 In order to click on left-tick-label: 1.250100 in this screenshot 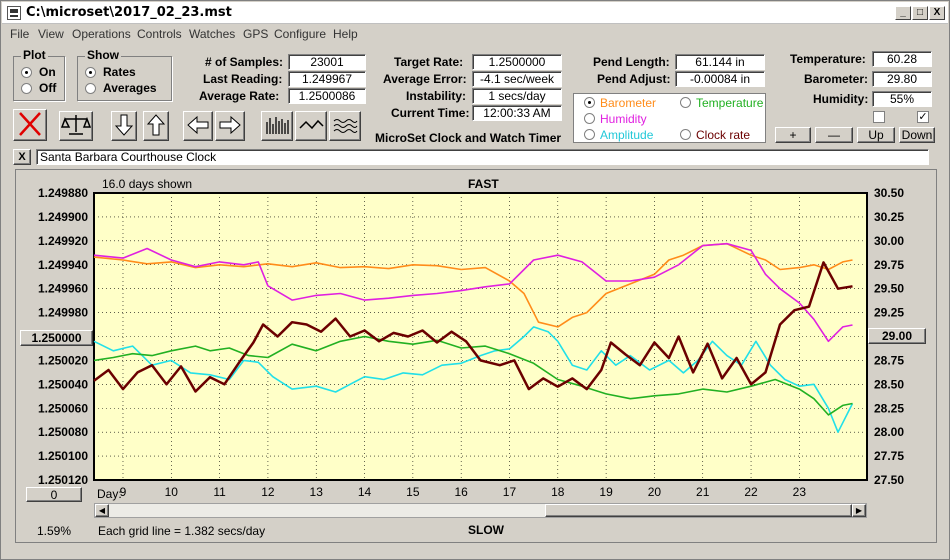, I will do `click(63, 456)`.